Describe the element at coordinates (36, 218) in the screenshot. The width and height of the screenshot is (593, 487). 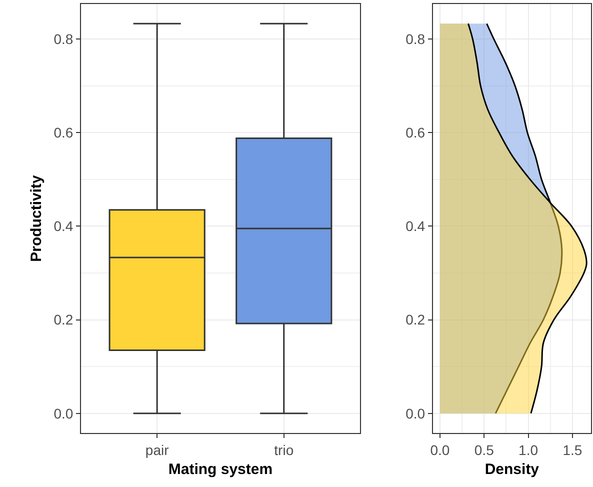
I see `y-axis-title: Productivity` at that location.